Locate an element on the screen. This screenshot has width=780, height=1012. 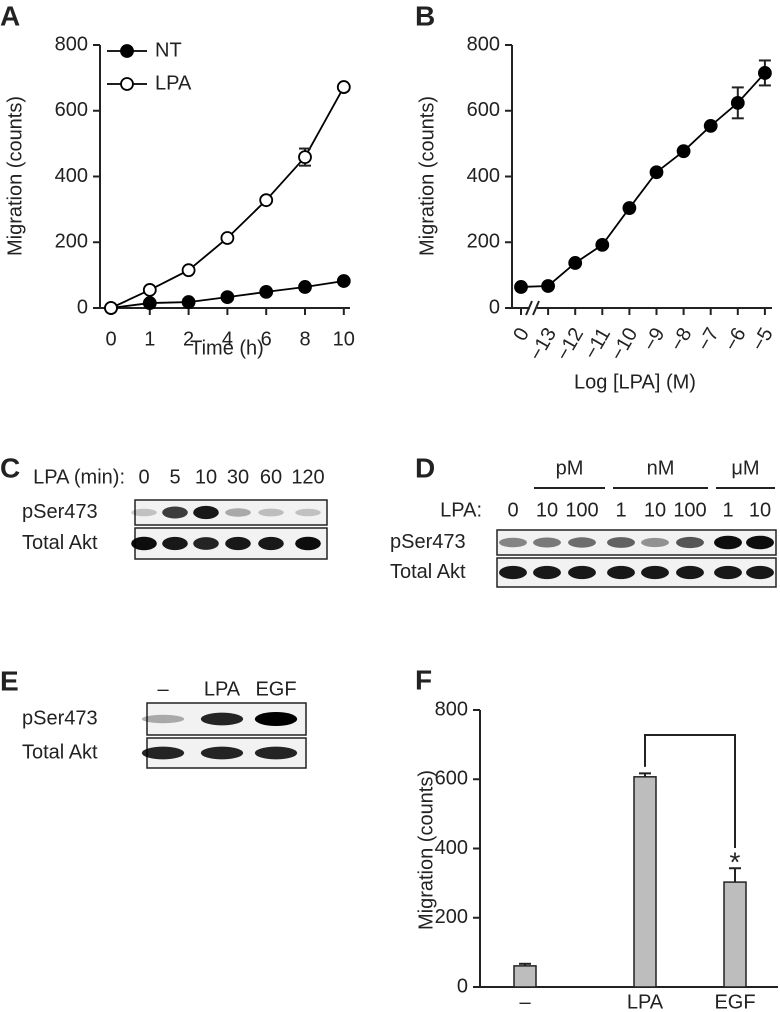
lane-label: – is located at coordinates (163, 689).